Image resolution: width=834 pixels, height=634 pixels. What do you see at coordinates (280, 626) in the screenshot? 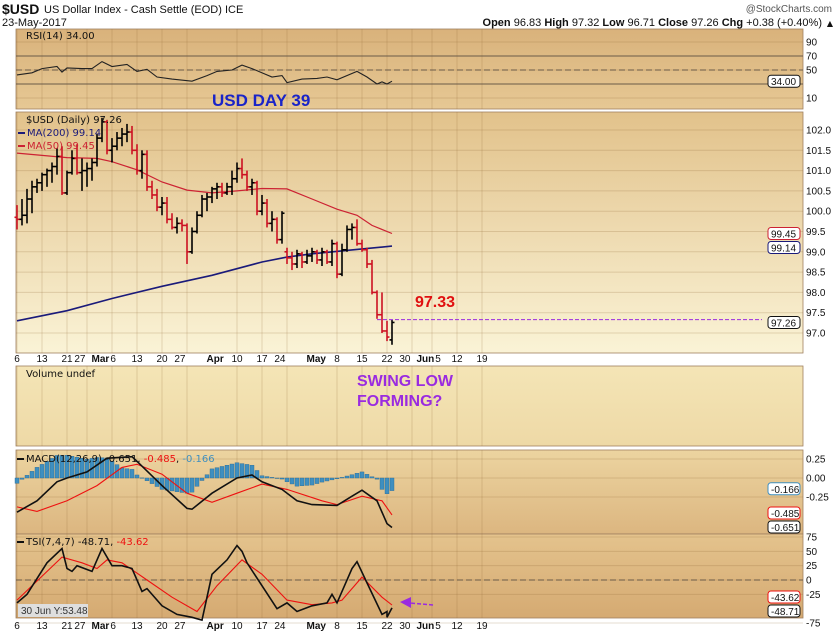
I see `x-tick-label: 24` at bounding box center [280, 626].